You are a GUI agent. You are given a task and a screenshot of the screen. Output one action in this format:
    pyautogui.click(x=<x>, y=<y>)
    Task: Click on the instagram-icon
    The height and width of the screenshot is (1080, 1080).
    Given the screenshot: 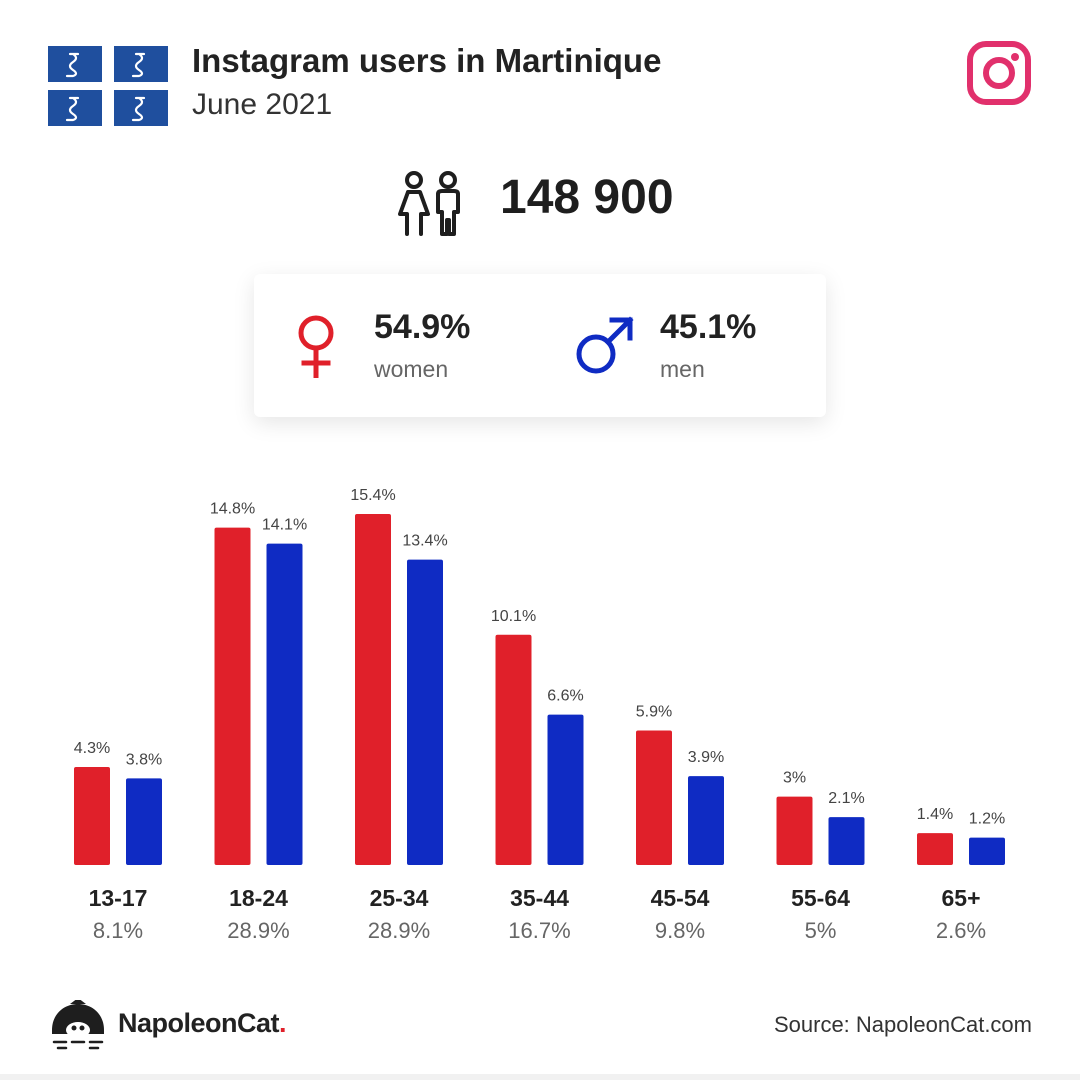 What is the action you would take?
    pyautogui.click(x=999, y=73)
    